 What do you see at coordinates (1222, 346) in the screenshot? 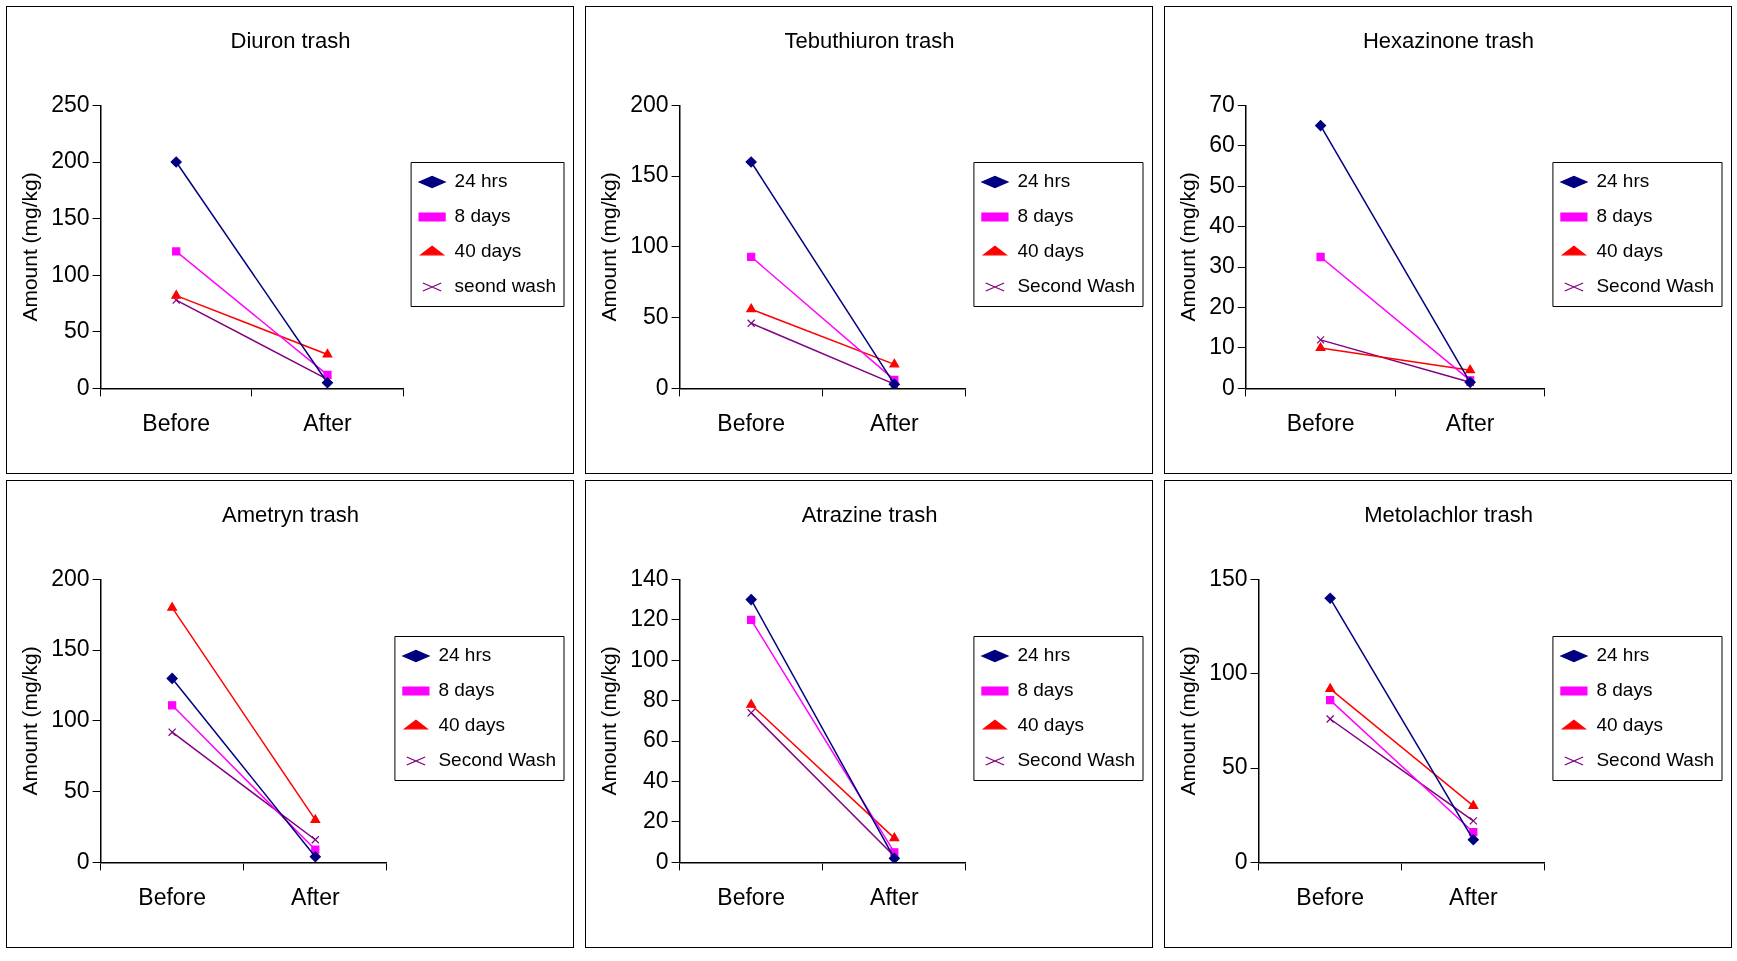
I see `y-tick-label: 10` at bounding box center [1222, 346].